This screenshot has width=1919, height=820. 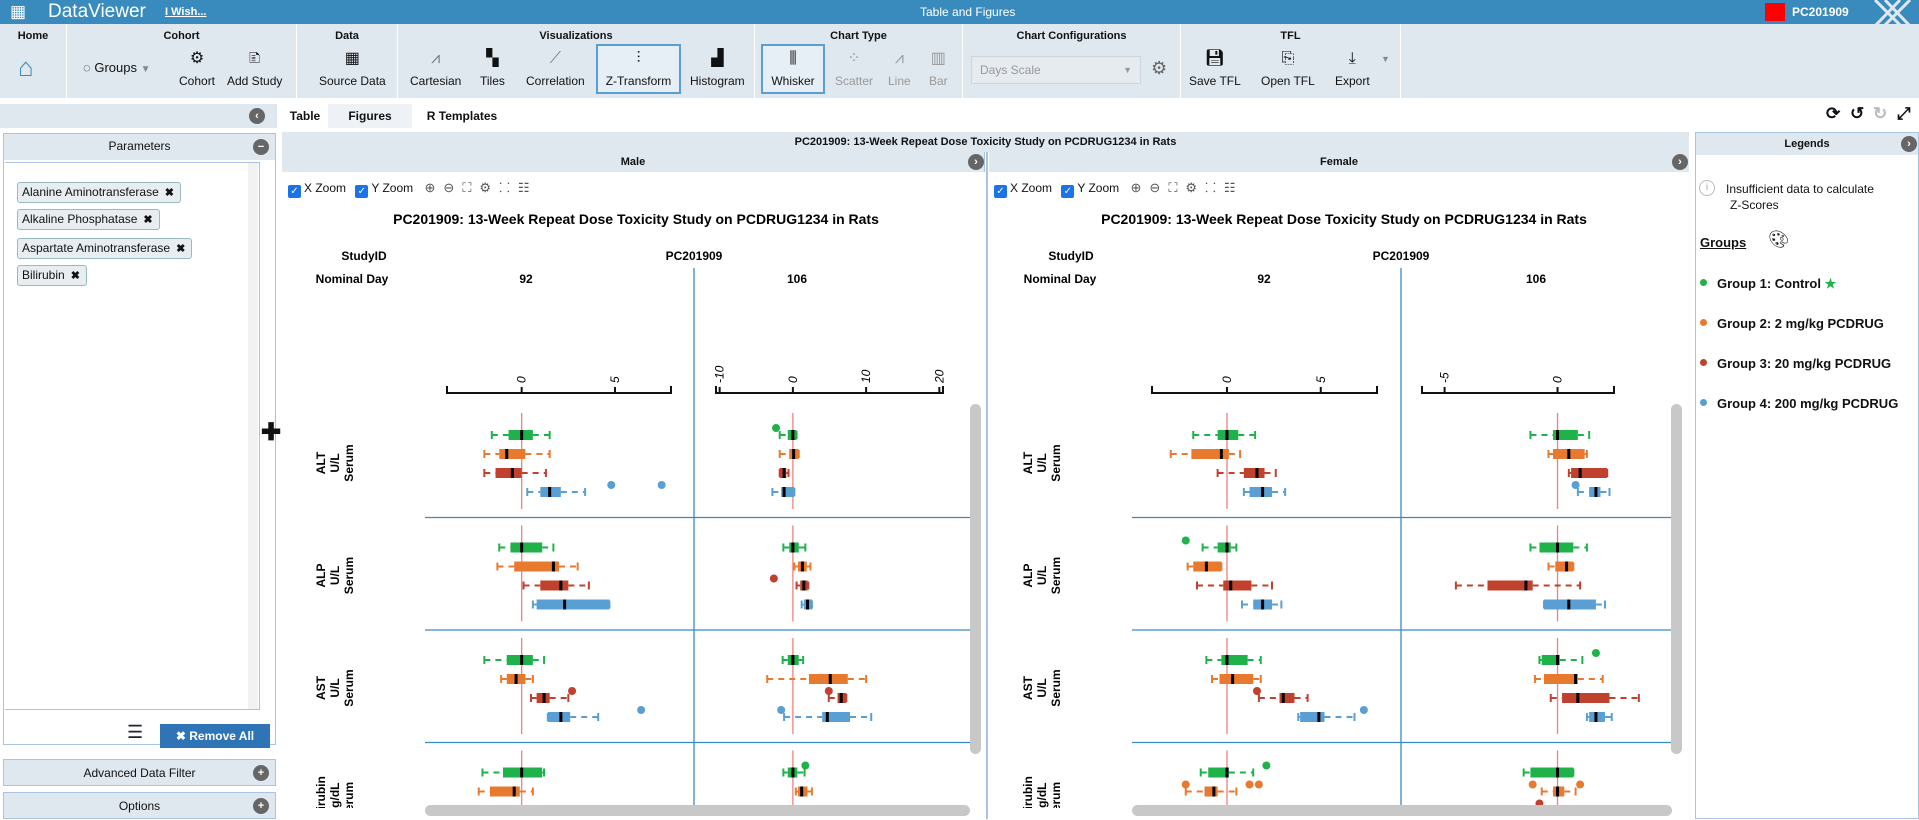 I want to click on legend-group-4: Group 4: 200 mg/kg PCDRUG, so click(x=1799, y=403).